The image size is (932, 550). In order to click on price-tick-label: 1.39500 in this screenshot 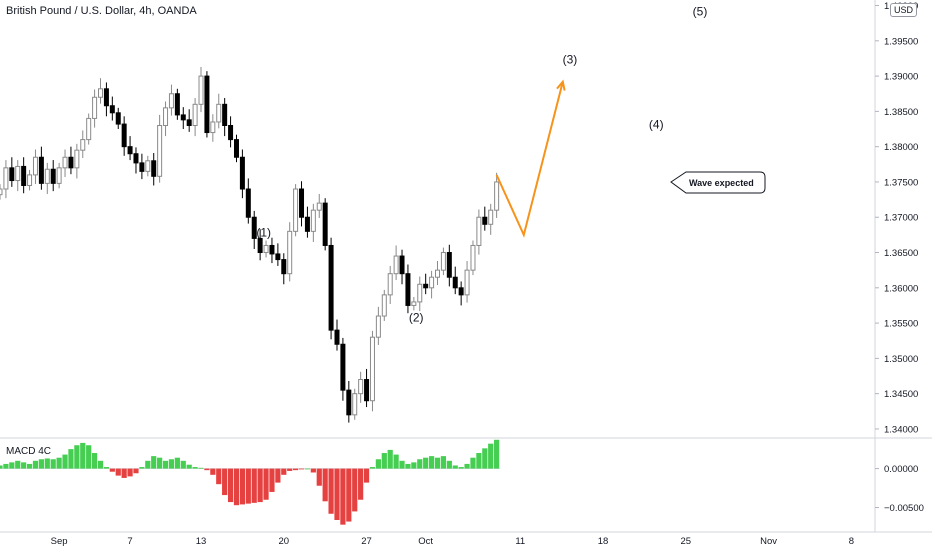, I will do `click(901, 41)`.